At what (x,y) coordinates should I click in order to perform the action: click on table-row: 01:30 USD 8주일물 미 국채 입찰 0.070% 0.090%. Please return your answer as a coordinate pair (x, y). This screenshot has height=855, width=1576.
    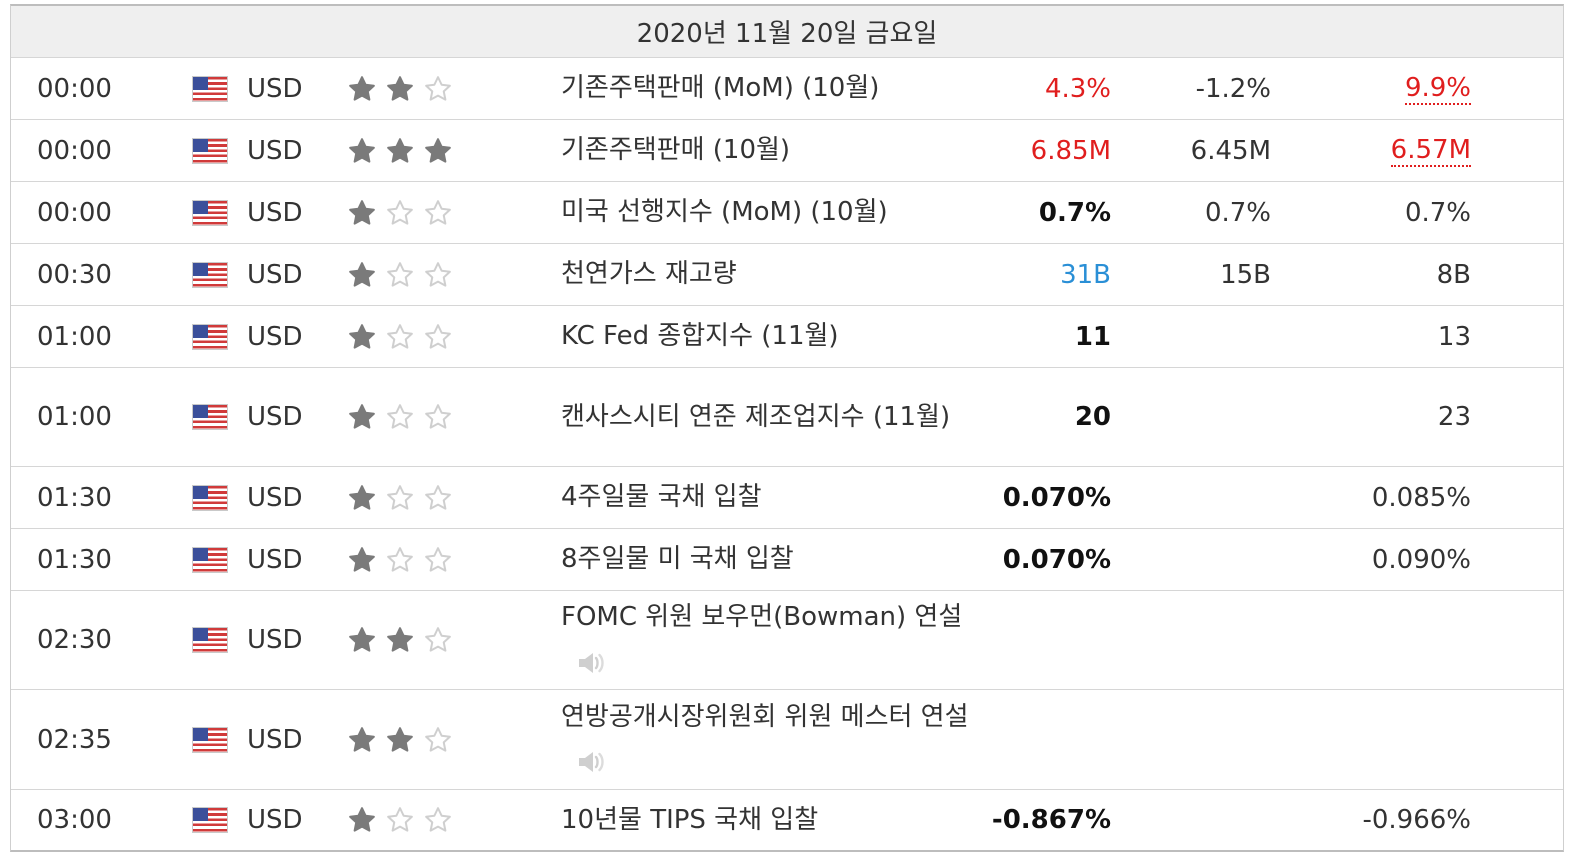
    Looking at the image, I should click on (787, 560).